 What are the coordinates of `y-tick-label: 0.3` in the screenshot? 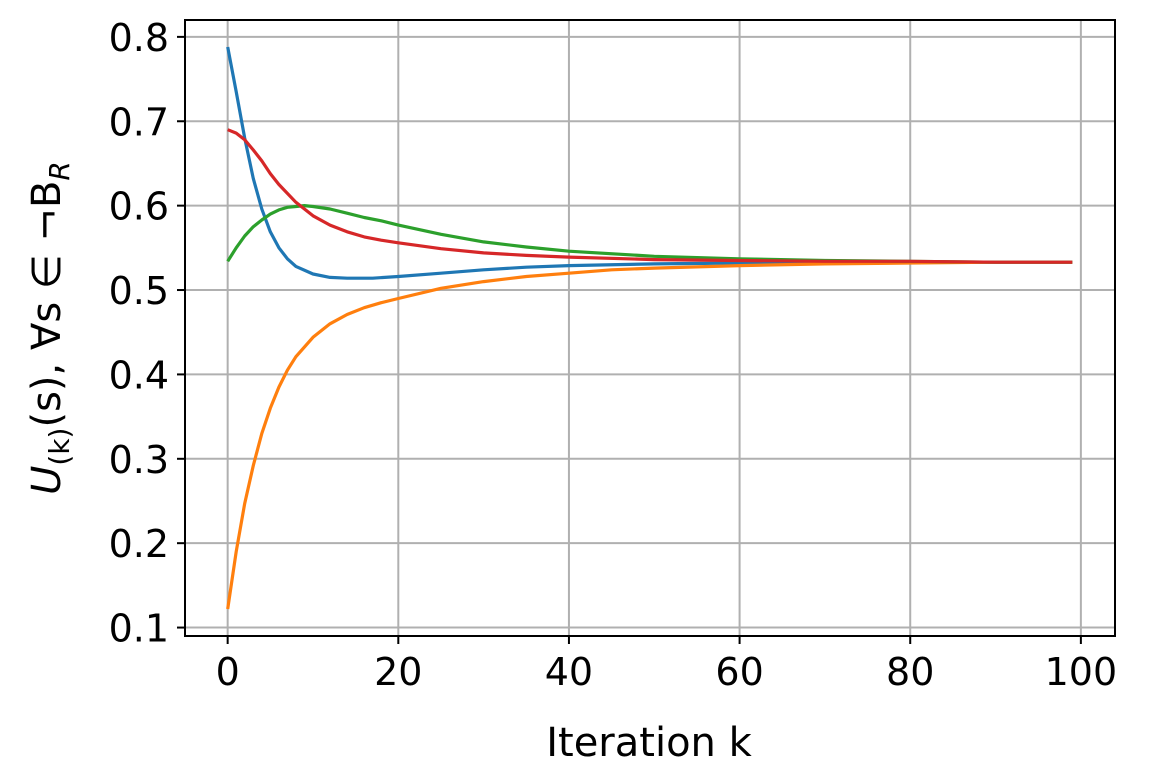 It's located at (139, 460).